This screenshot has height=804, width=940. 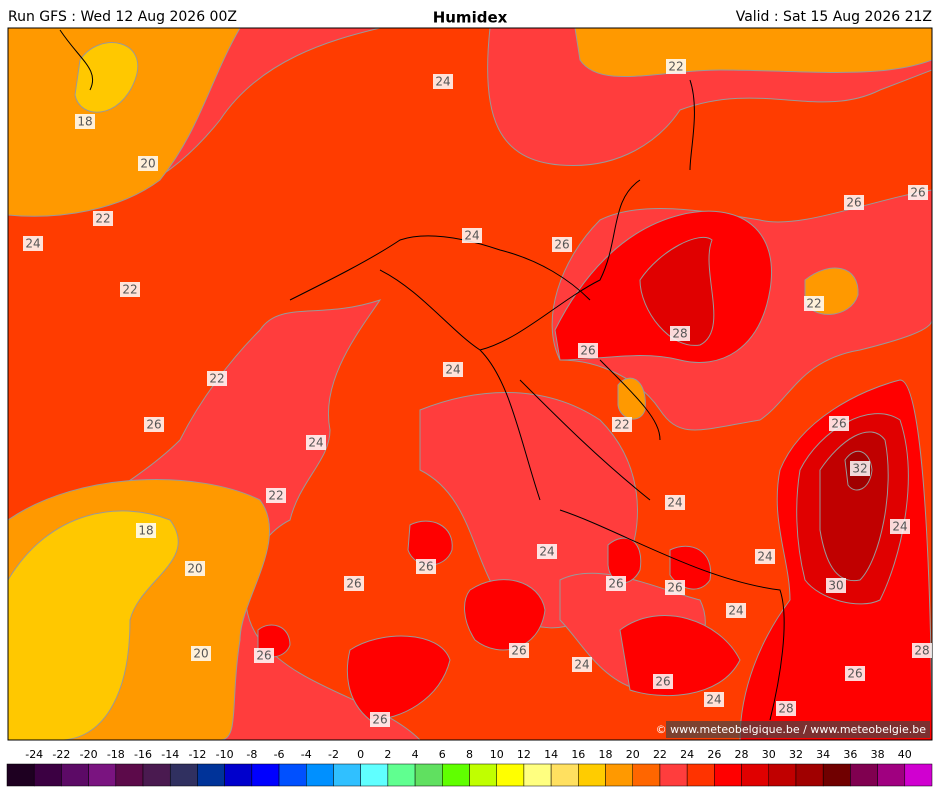 I want to click on colorbar-label: -4, so click(x=306, y=754).